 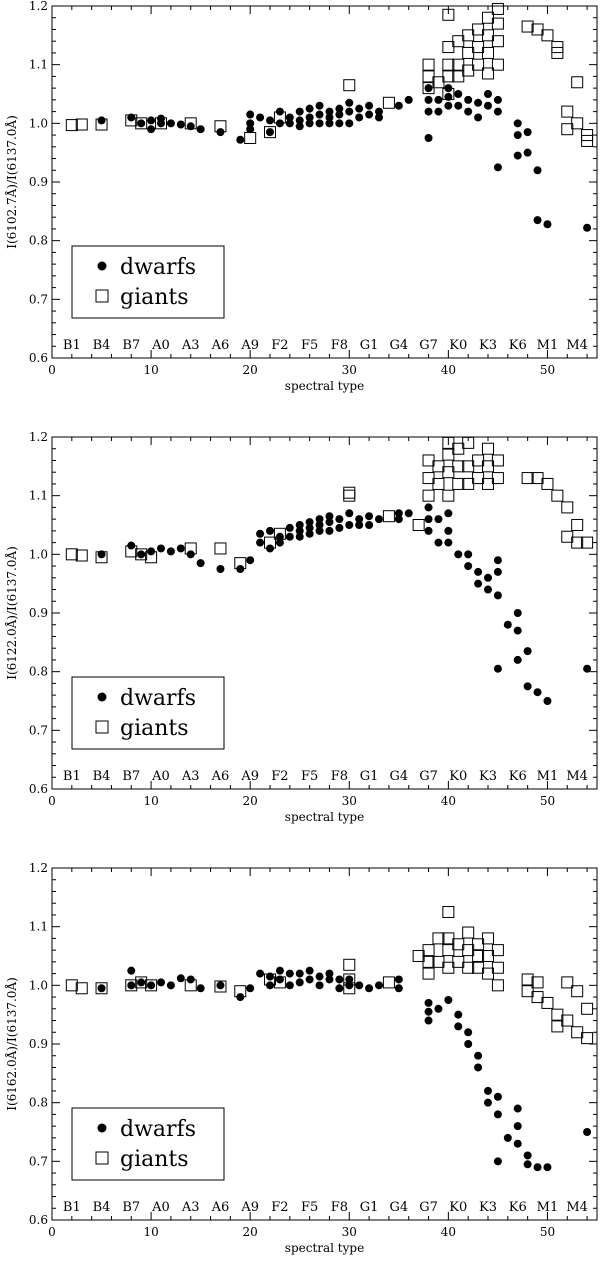 I want to click on legend-giants-label: giants, so click(x=154, y=1159).